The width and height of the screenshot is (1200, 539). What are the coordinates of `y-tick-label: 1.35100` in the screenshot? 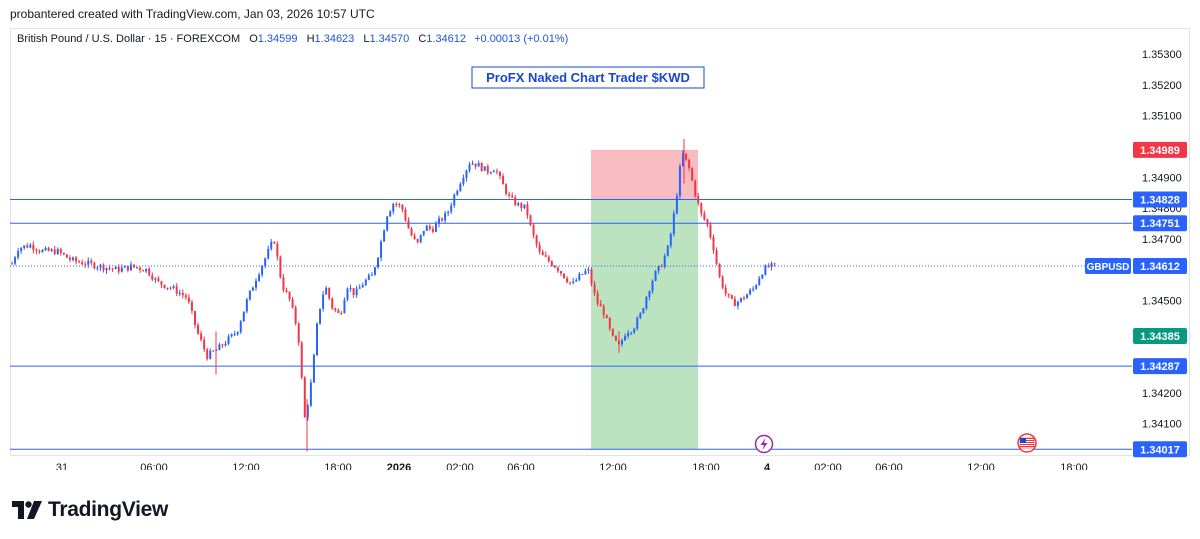 It's located at (1162, 117).